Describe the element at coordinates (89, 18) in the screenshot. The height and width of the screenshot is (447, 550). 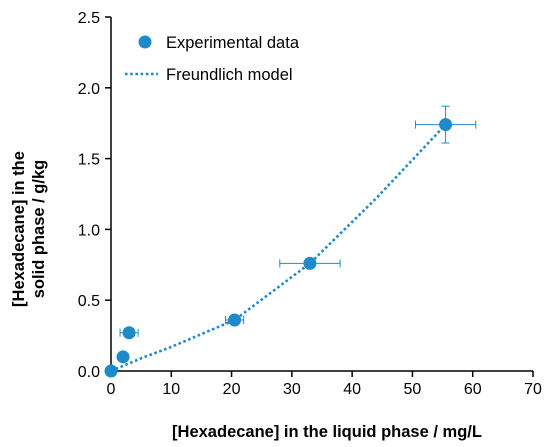
I see `y-tick-label: 2.5` at that location.